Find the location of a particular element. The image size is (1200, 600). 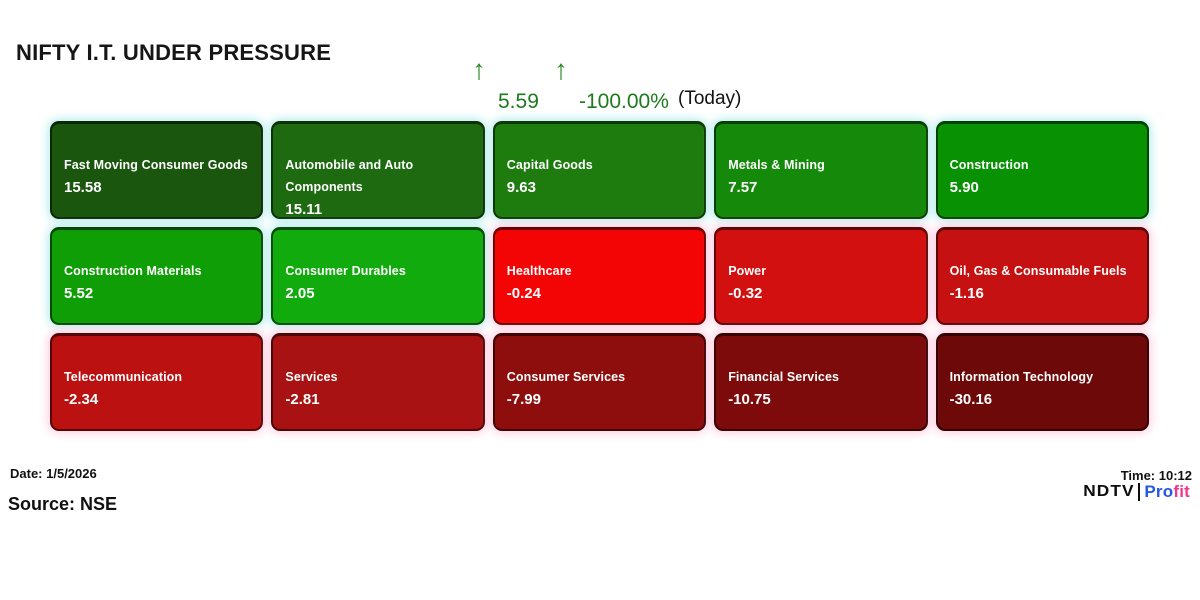

profit-logo-text-blue: Pro is located at coordinates (1159, 491).